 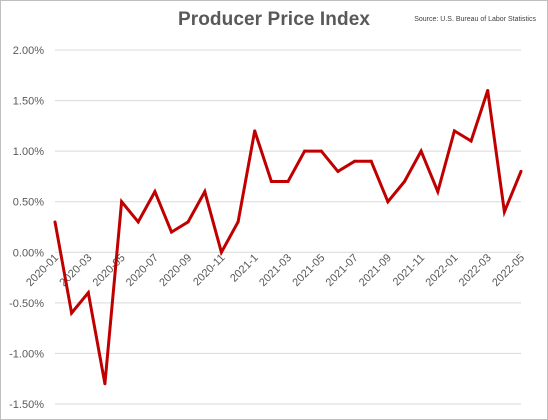 I want to click on x-tick-label: 2021-03, so click(x=275, y=270).